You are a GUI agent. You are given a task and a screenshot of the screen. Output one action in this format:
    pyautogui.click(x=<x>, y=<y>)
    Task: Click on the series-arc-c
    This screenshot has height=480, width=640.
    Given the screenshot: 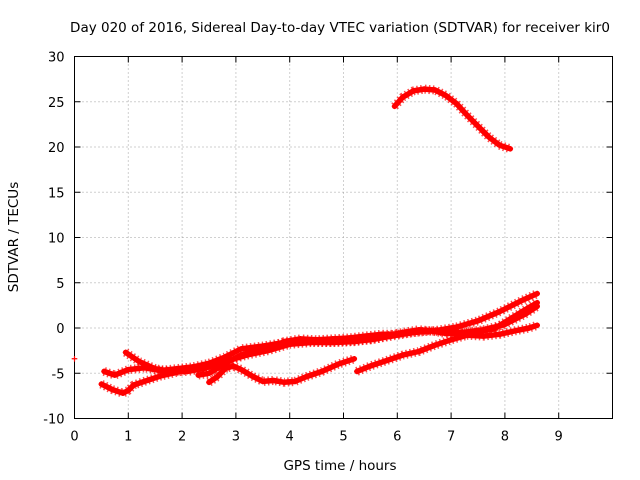 What is the action you would take?
    pyautogui.click(x=144, y=381)
    